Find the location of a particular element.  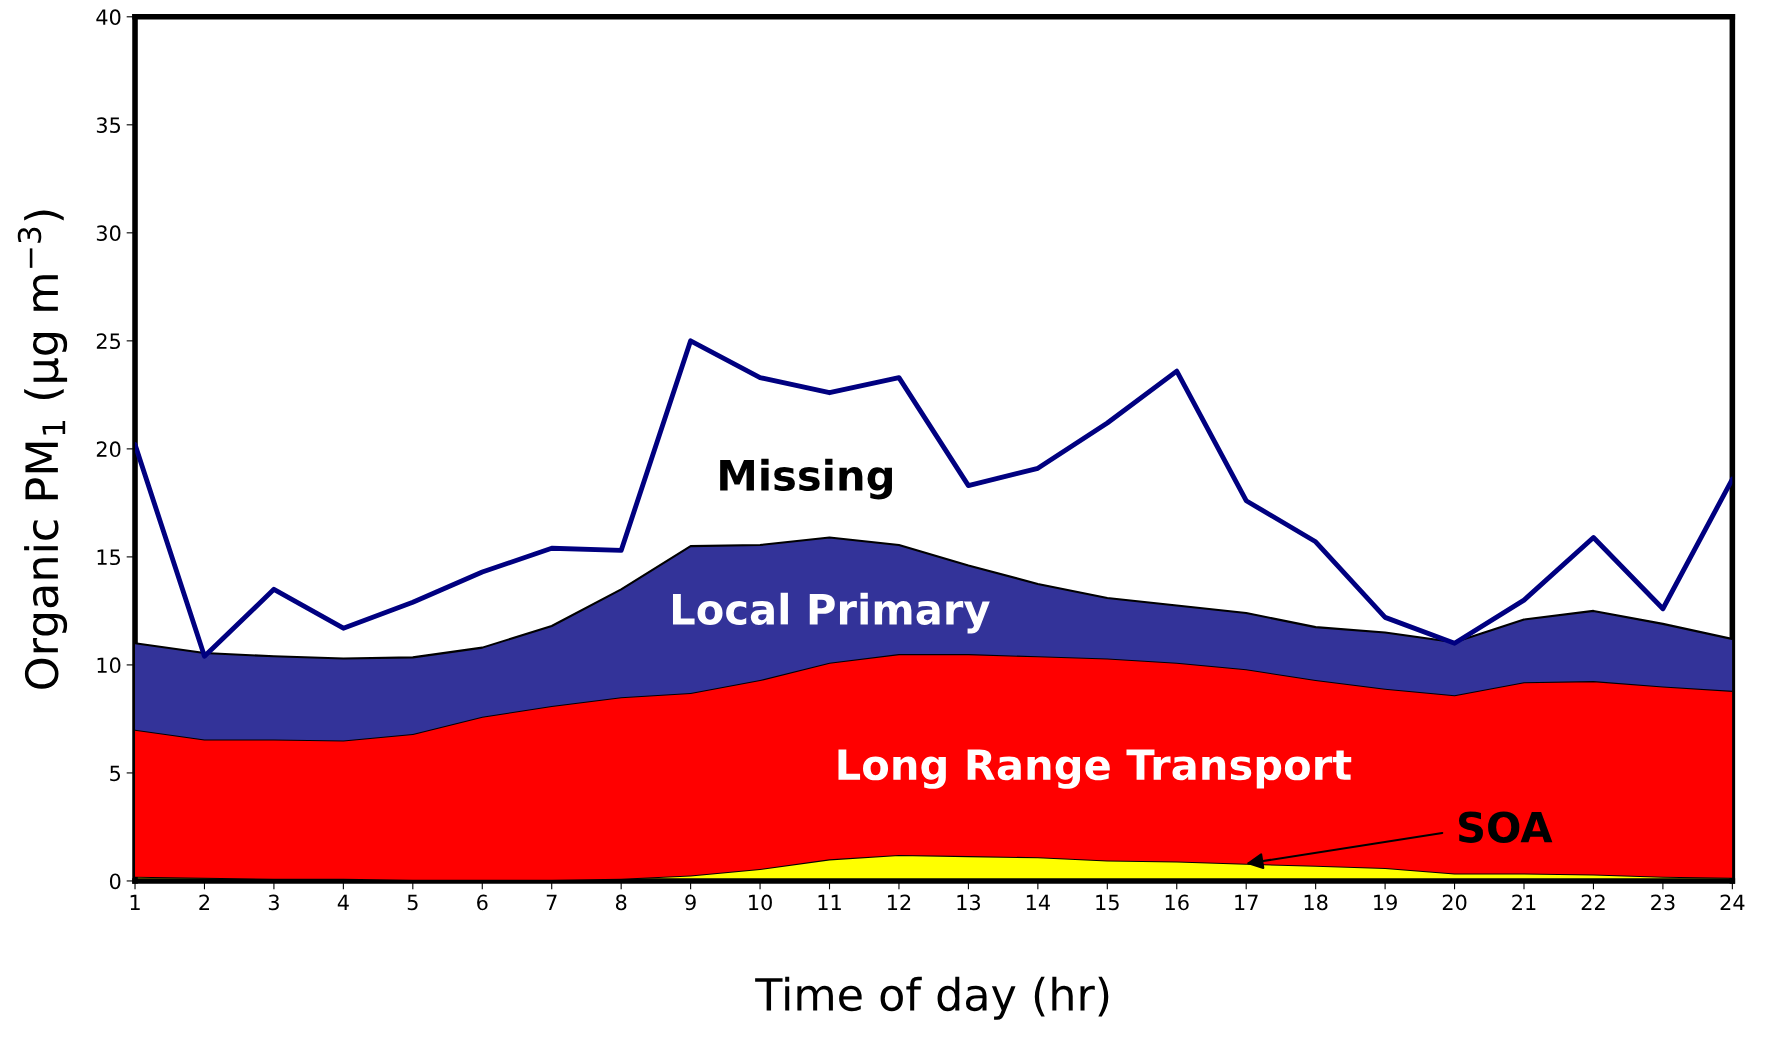

y-tick-label: 20 is located at coordinates (108, 449).